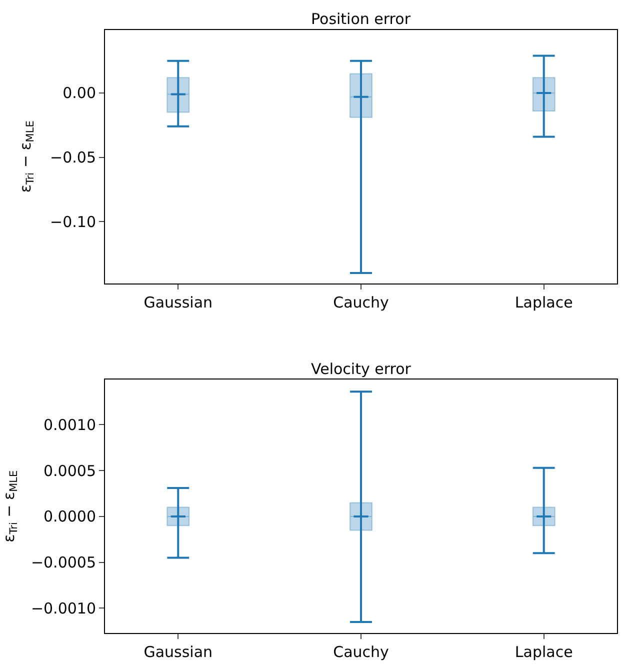  Describe the element at coordinates (70, 425) in the screenshot. I see `y-tick-label: 0.0010` at that location.